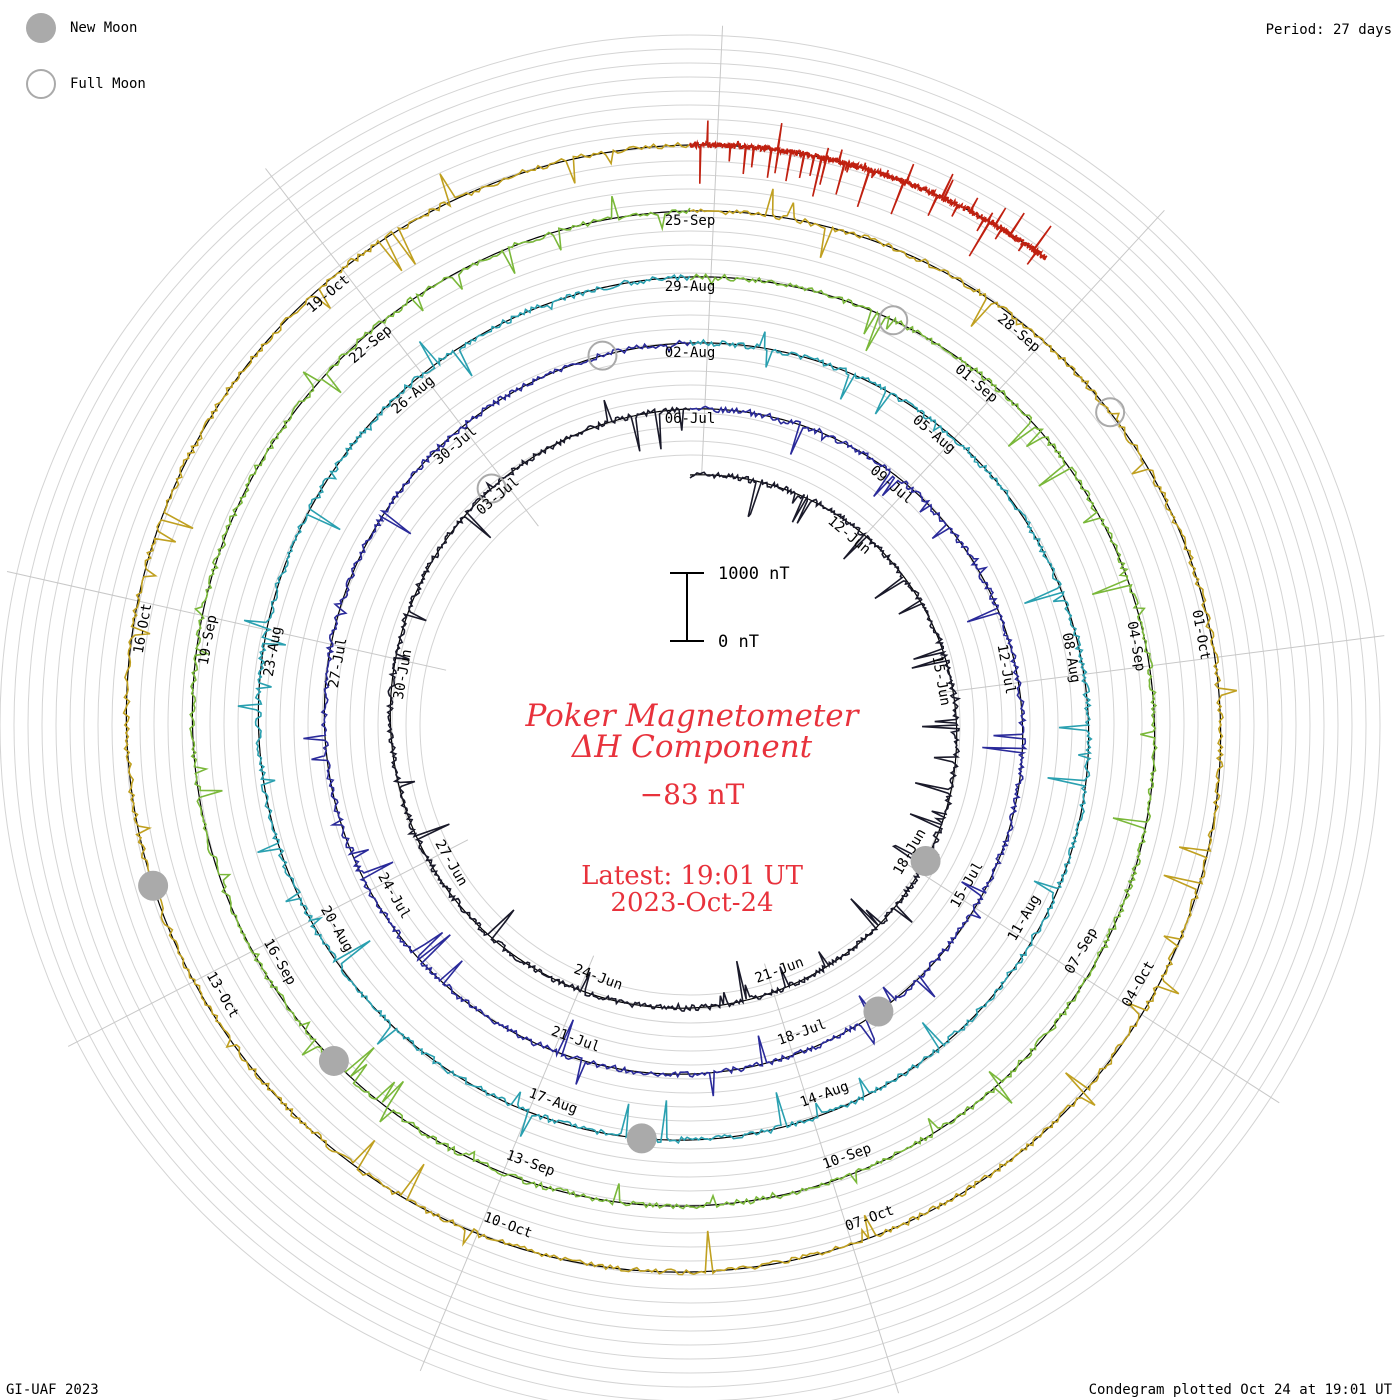  Describe the element at coordinates (1136, 646) in the screenshot. I see `date-label: 04-Sep` at that location.